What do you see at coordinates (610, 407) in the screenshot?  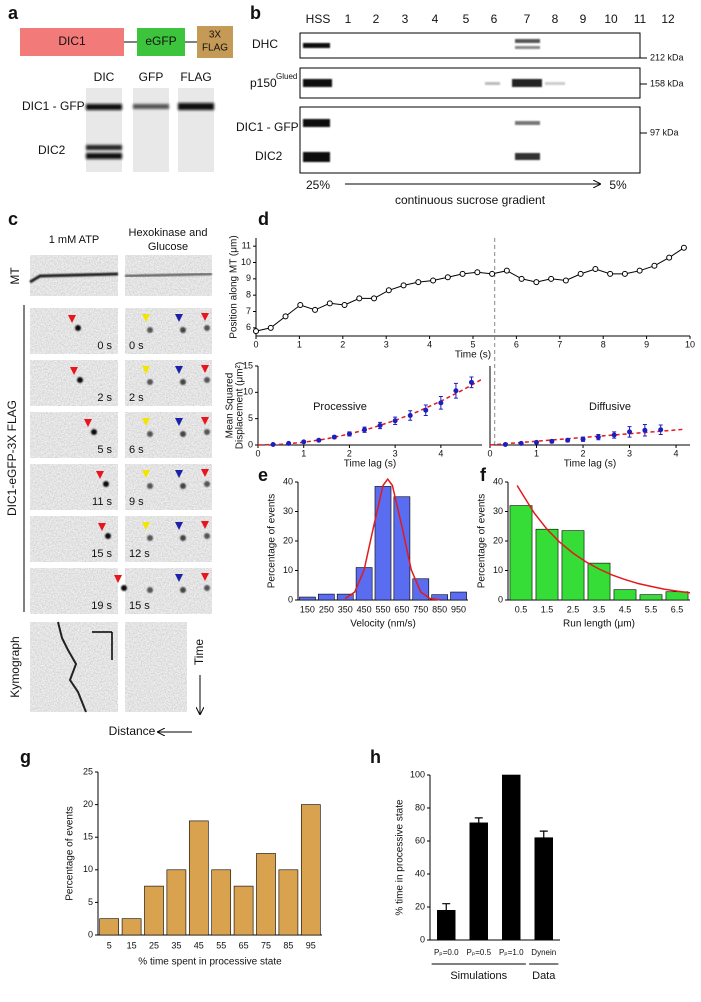 I see `annotation: Diffusive` at bounding box center [610, 407].